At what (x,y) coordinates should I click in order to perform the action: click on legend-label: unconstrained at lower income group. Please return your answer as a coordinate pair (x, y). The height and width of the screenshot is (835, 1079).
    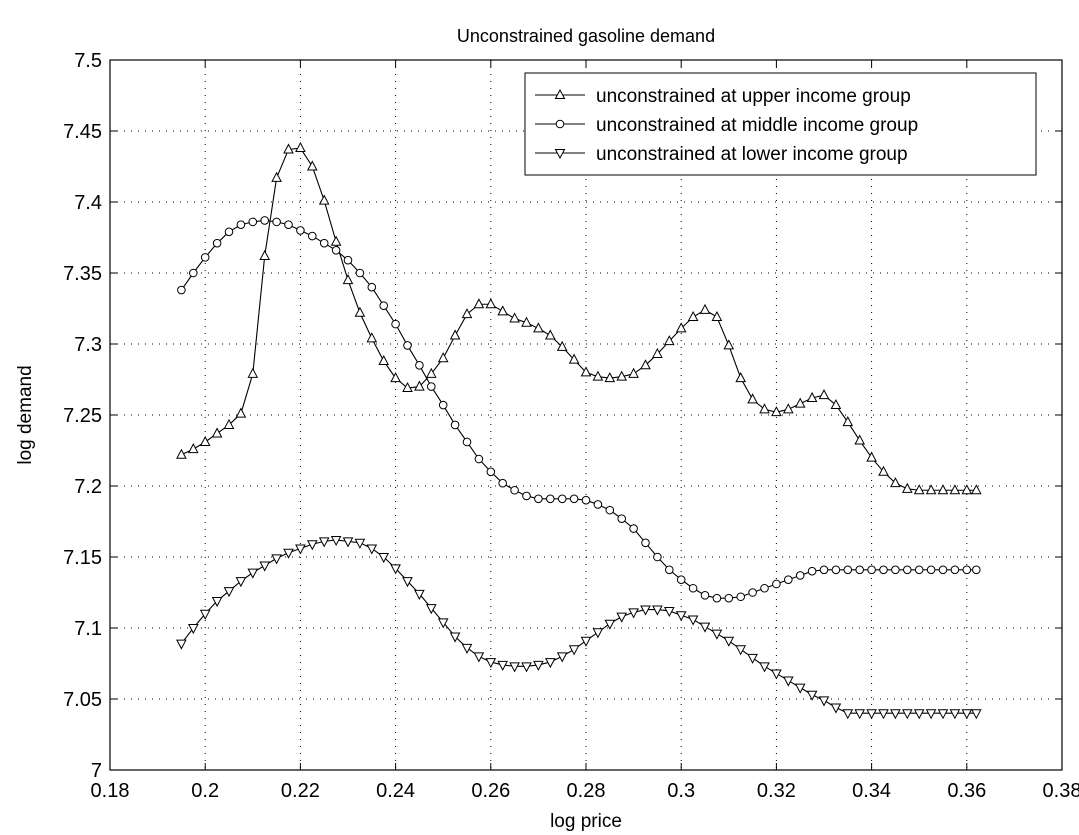
    Looking at the image, I should click on (752, 154).